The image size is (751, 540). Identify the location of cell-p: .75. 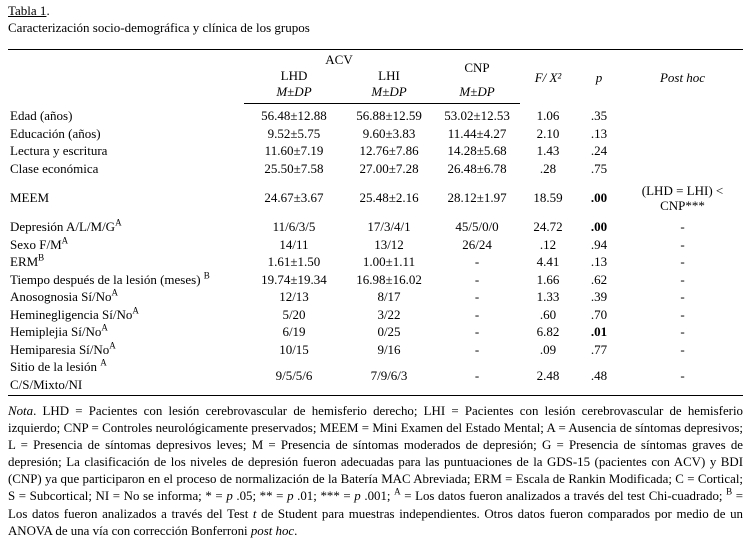
(599, 168).